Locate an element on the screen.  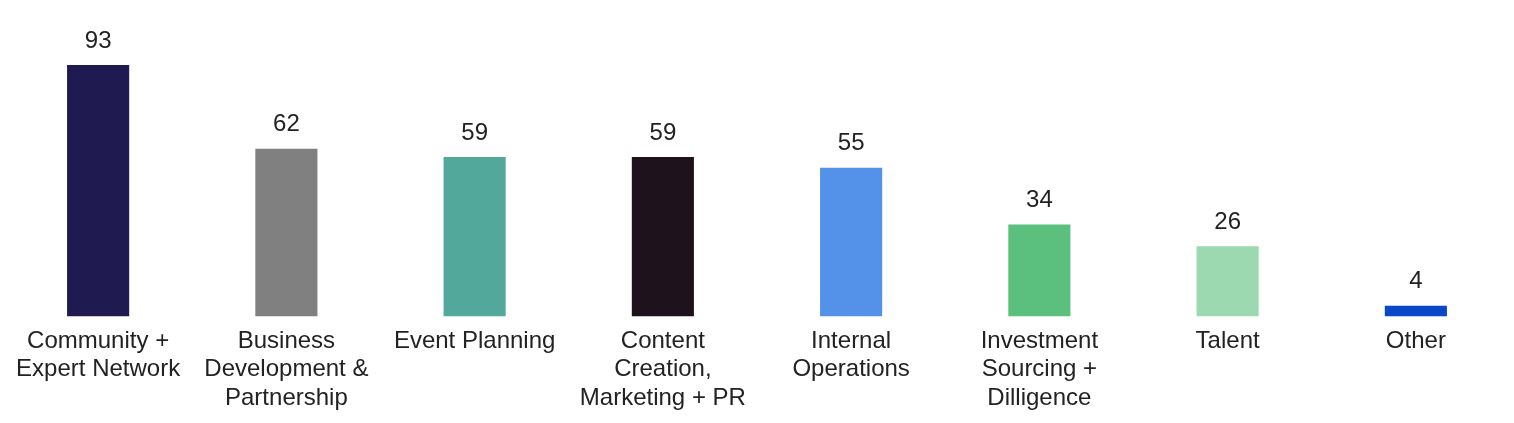
data-label: 93 is located at coordinates (98, 39).